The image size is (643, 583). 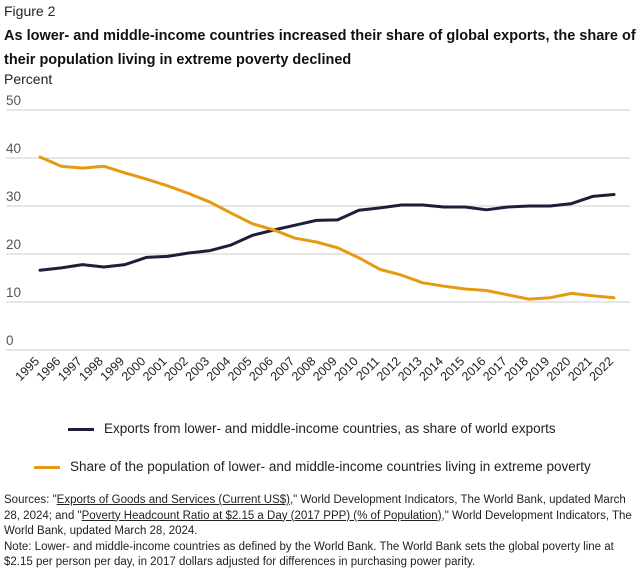 What do you see at coordinates (13, 220) in the screenshot?
I see `y-tick-labels: 0 10 20 30 40 50` at bounding box center [13, 220].